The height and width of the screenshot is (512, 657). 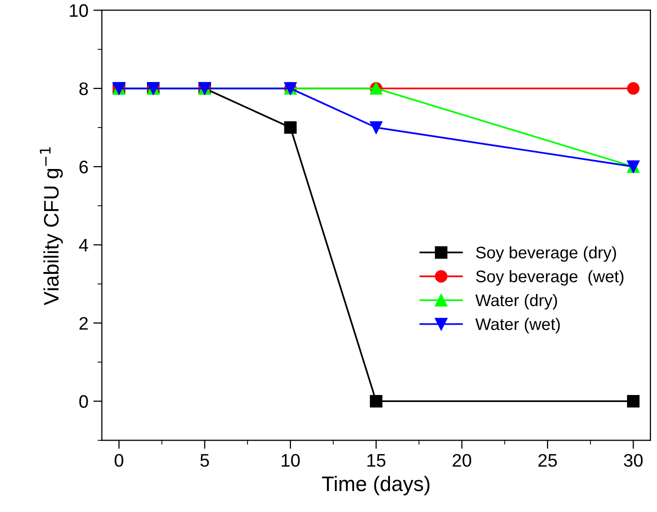 What do you see at coordinates (633, 460) in the screenshot?
I see `x-tick-label: 30` at bounding box center [633, 460].